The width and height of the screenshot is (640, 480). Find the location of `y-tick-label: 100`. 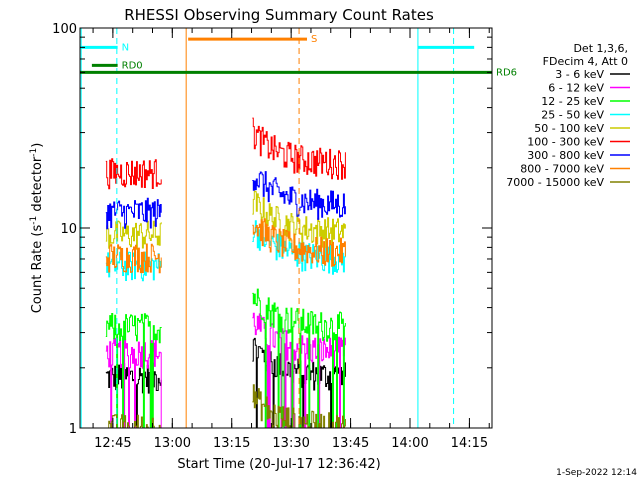

y-tick-label: 100 is located at coordinates (64, 29).